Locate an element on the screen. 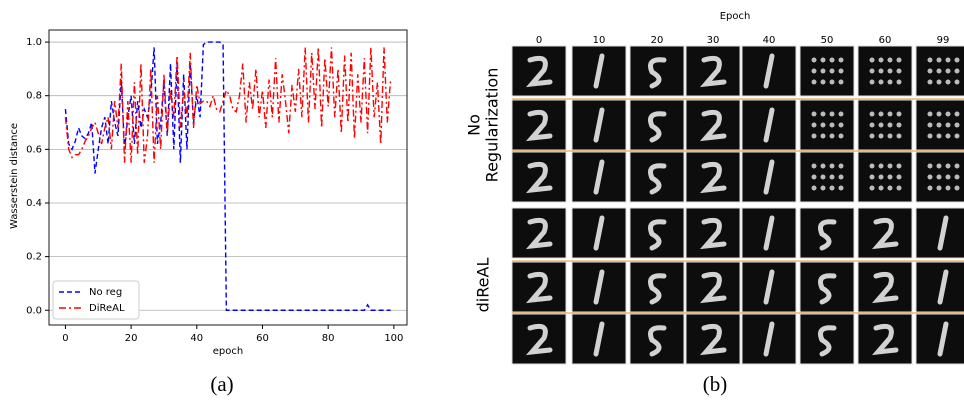 The image size is (964, 407). legend-label: DiReAL is located at coordinates (107, 308).